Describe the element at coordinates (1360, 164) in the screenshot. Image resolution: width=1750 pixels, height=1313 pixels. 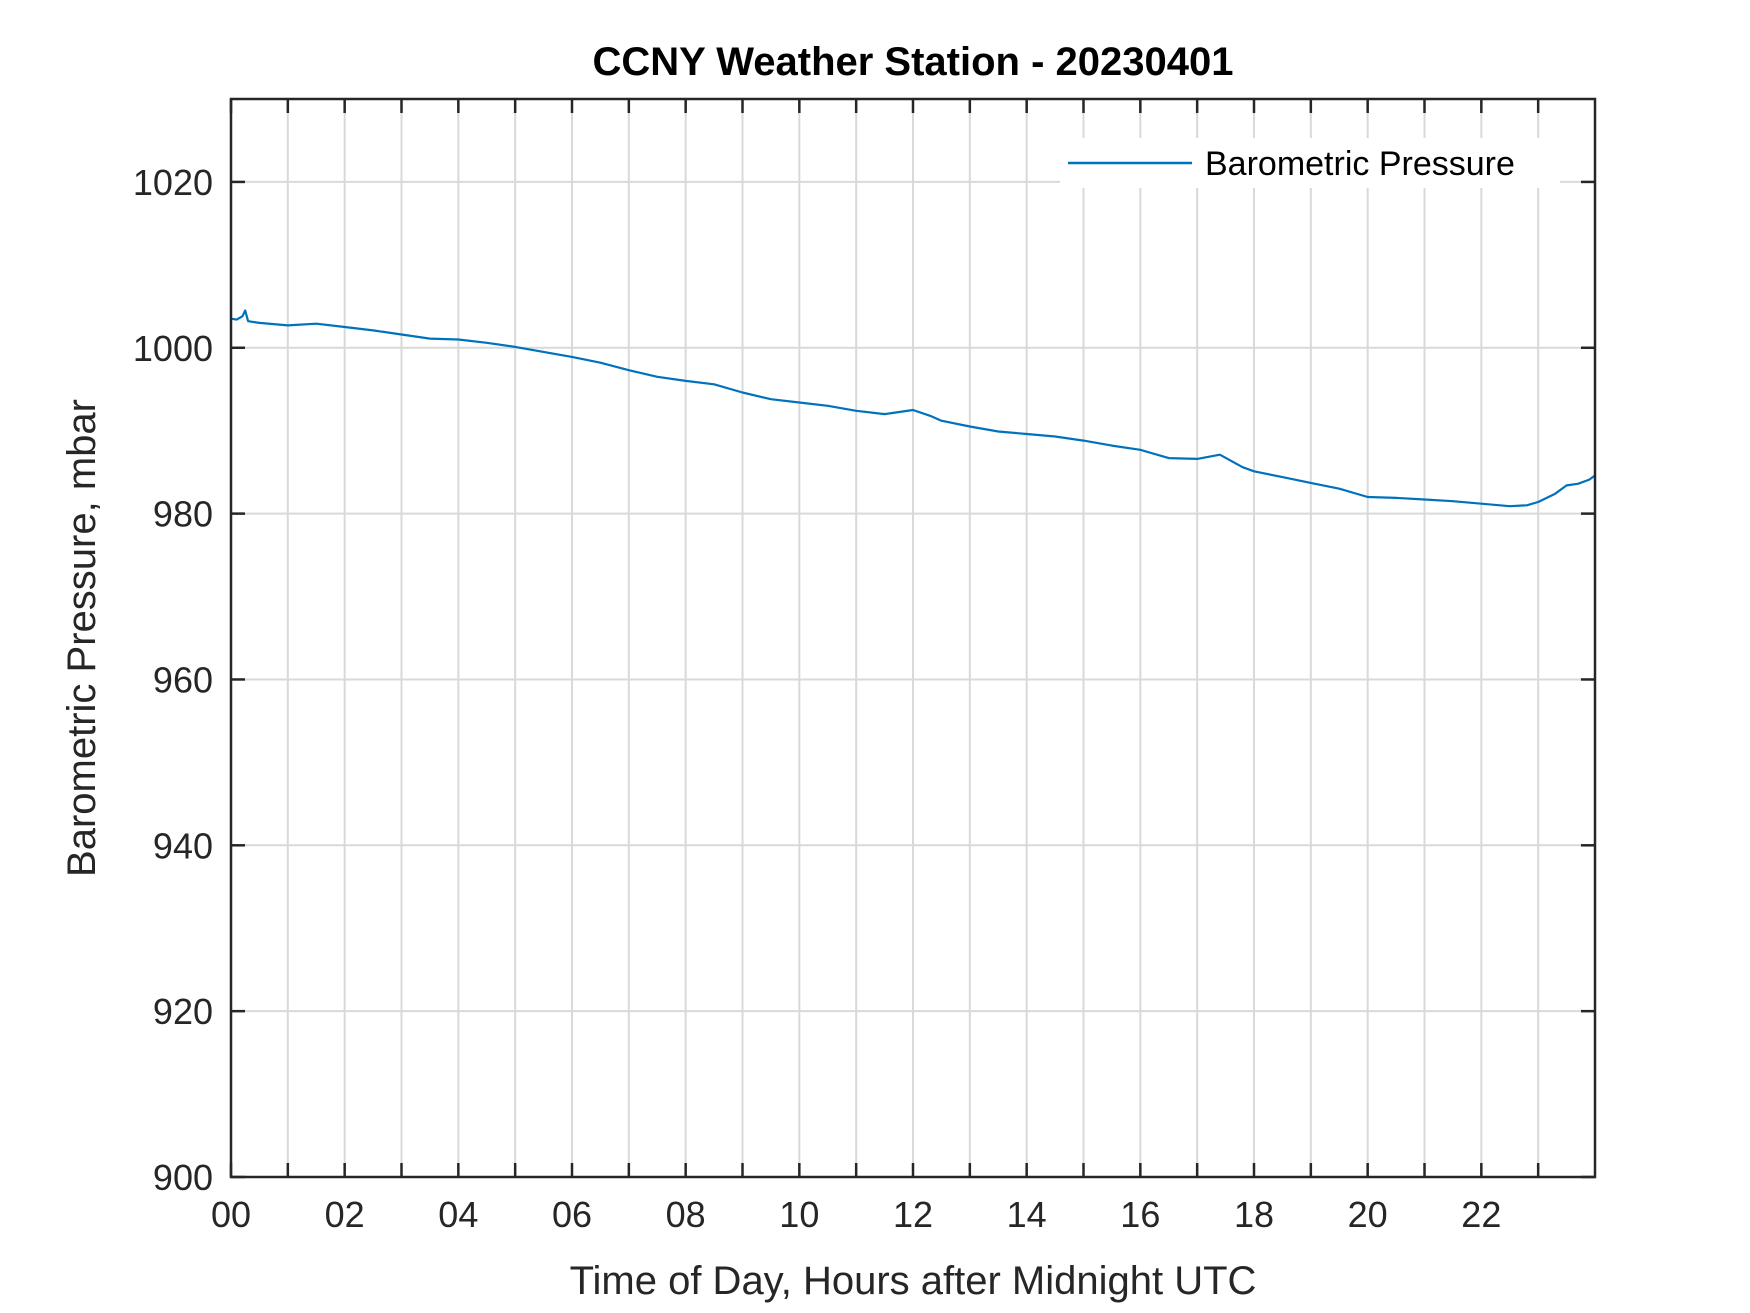
I see `legend-label: Barometric Pressure` at that location.